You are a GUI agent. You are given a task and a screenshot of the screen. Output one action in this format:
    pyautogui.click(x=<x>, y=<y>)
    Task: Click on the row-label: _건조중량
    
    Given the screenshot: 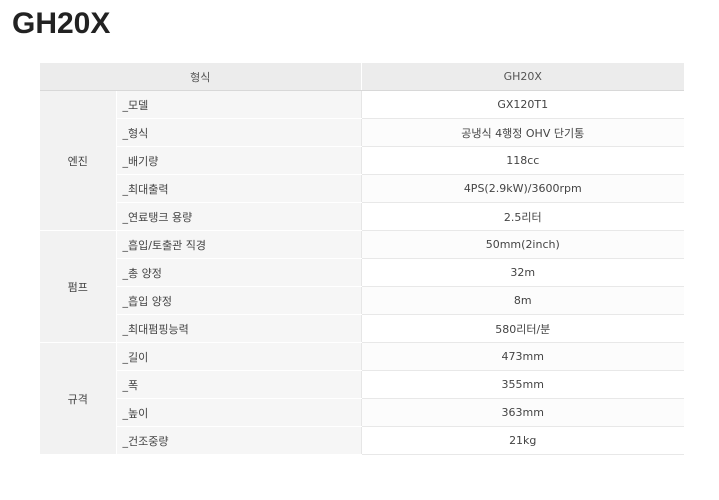 What is the action you would take?
    pyautogui.click(x=238, y=440)
    